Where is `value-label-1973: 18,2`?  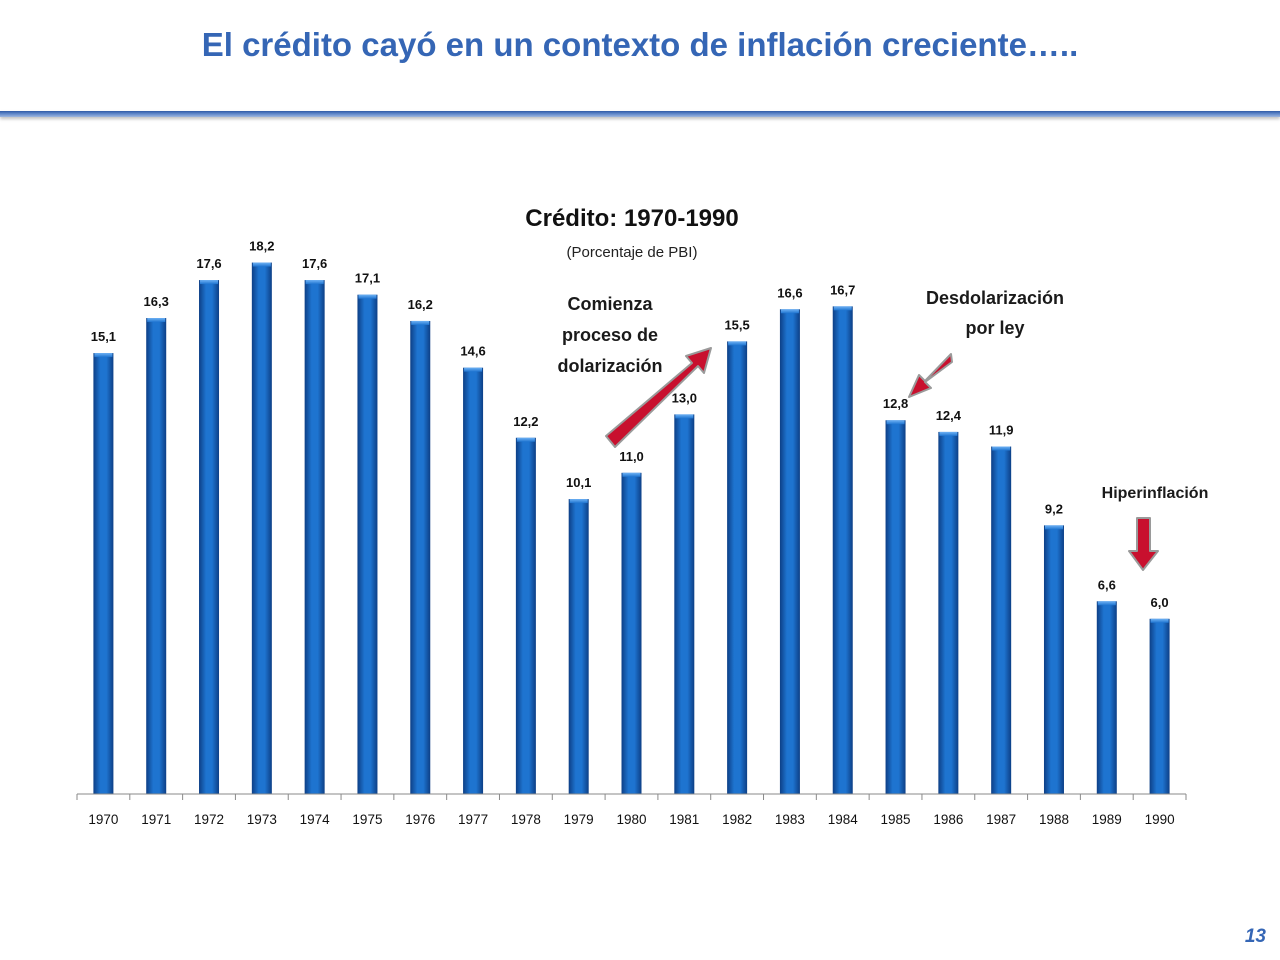 value-label-1973: 18,2 is located at coordinates (261, 246).